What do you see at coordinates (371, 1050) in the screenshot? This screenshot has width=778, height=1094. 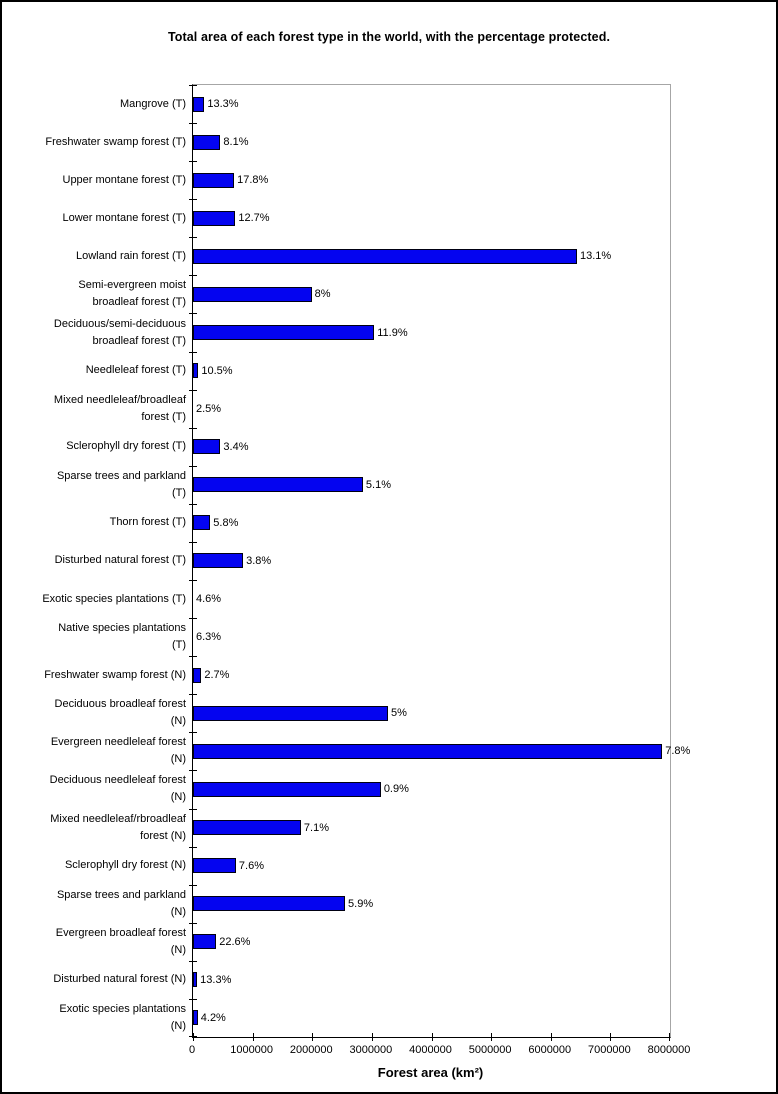 I see `x-axis-tick-label: 3000000` at bounding box center [371, 1050].